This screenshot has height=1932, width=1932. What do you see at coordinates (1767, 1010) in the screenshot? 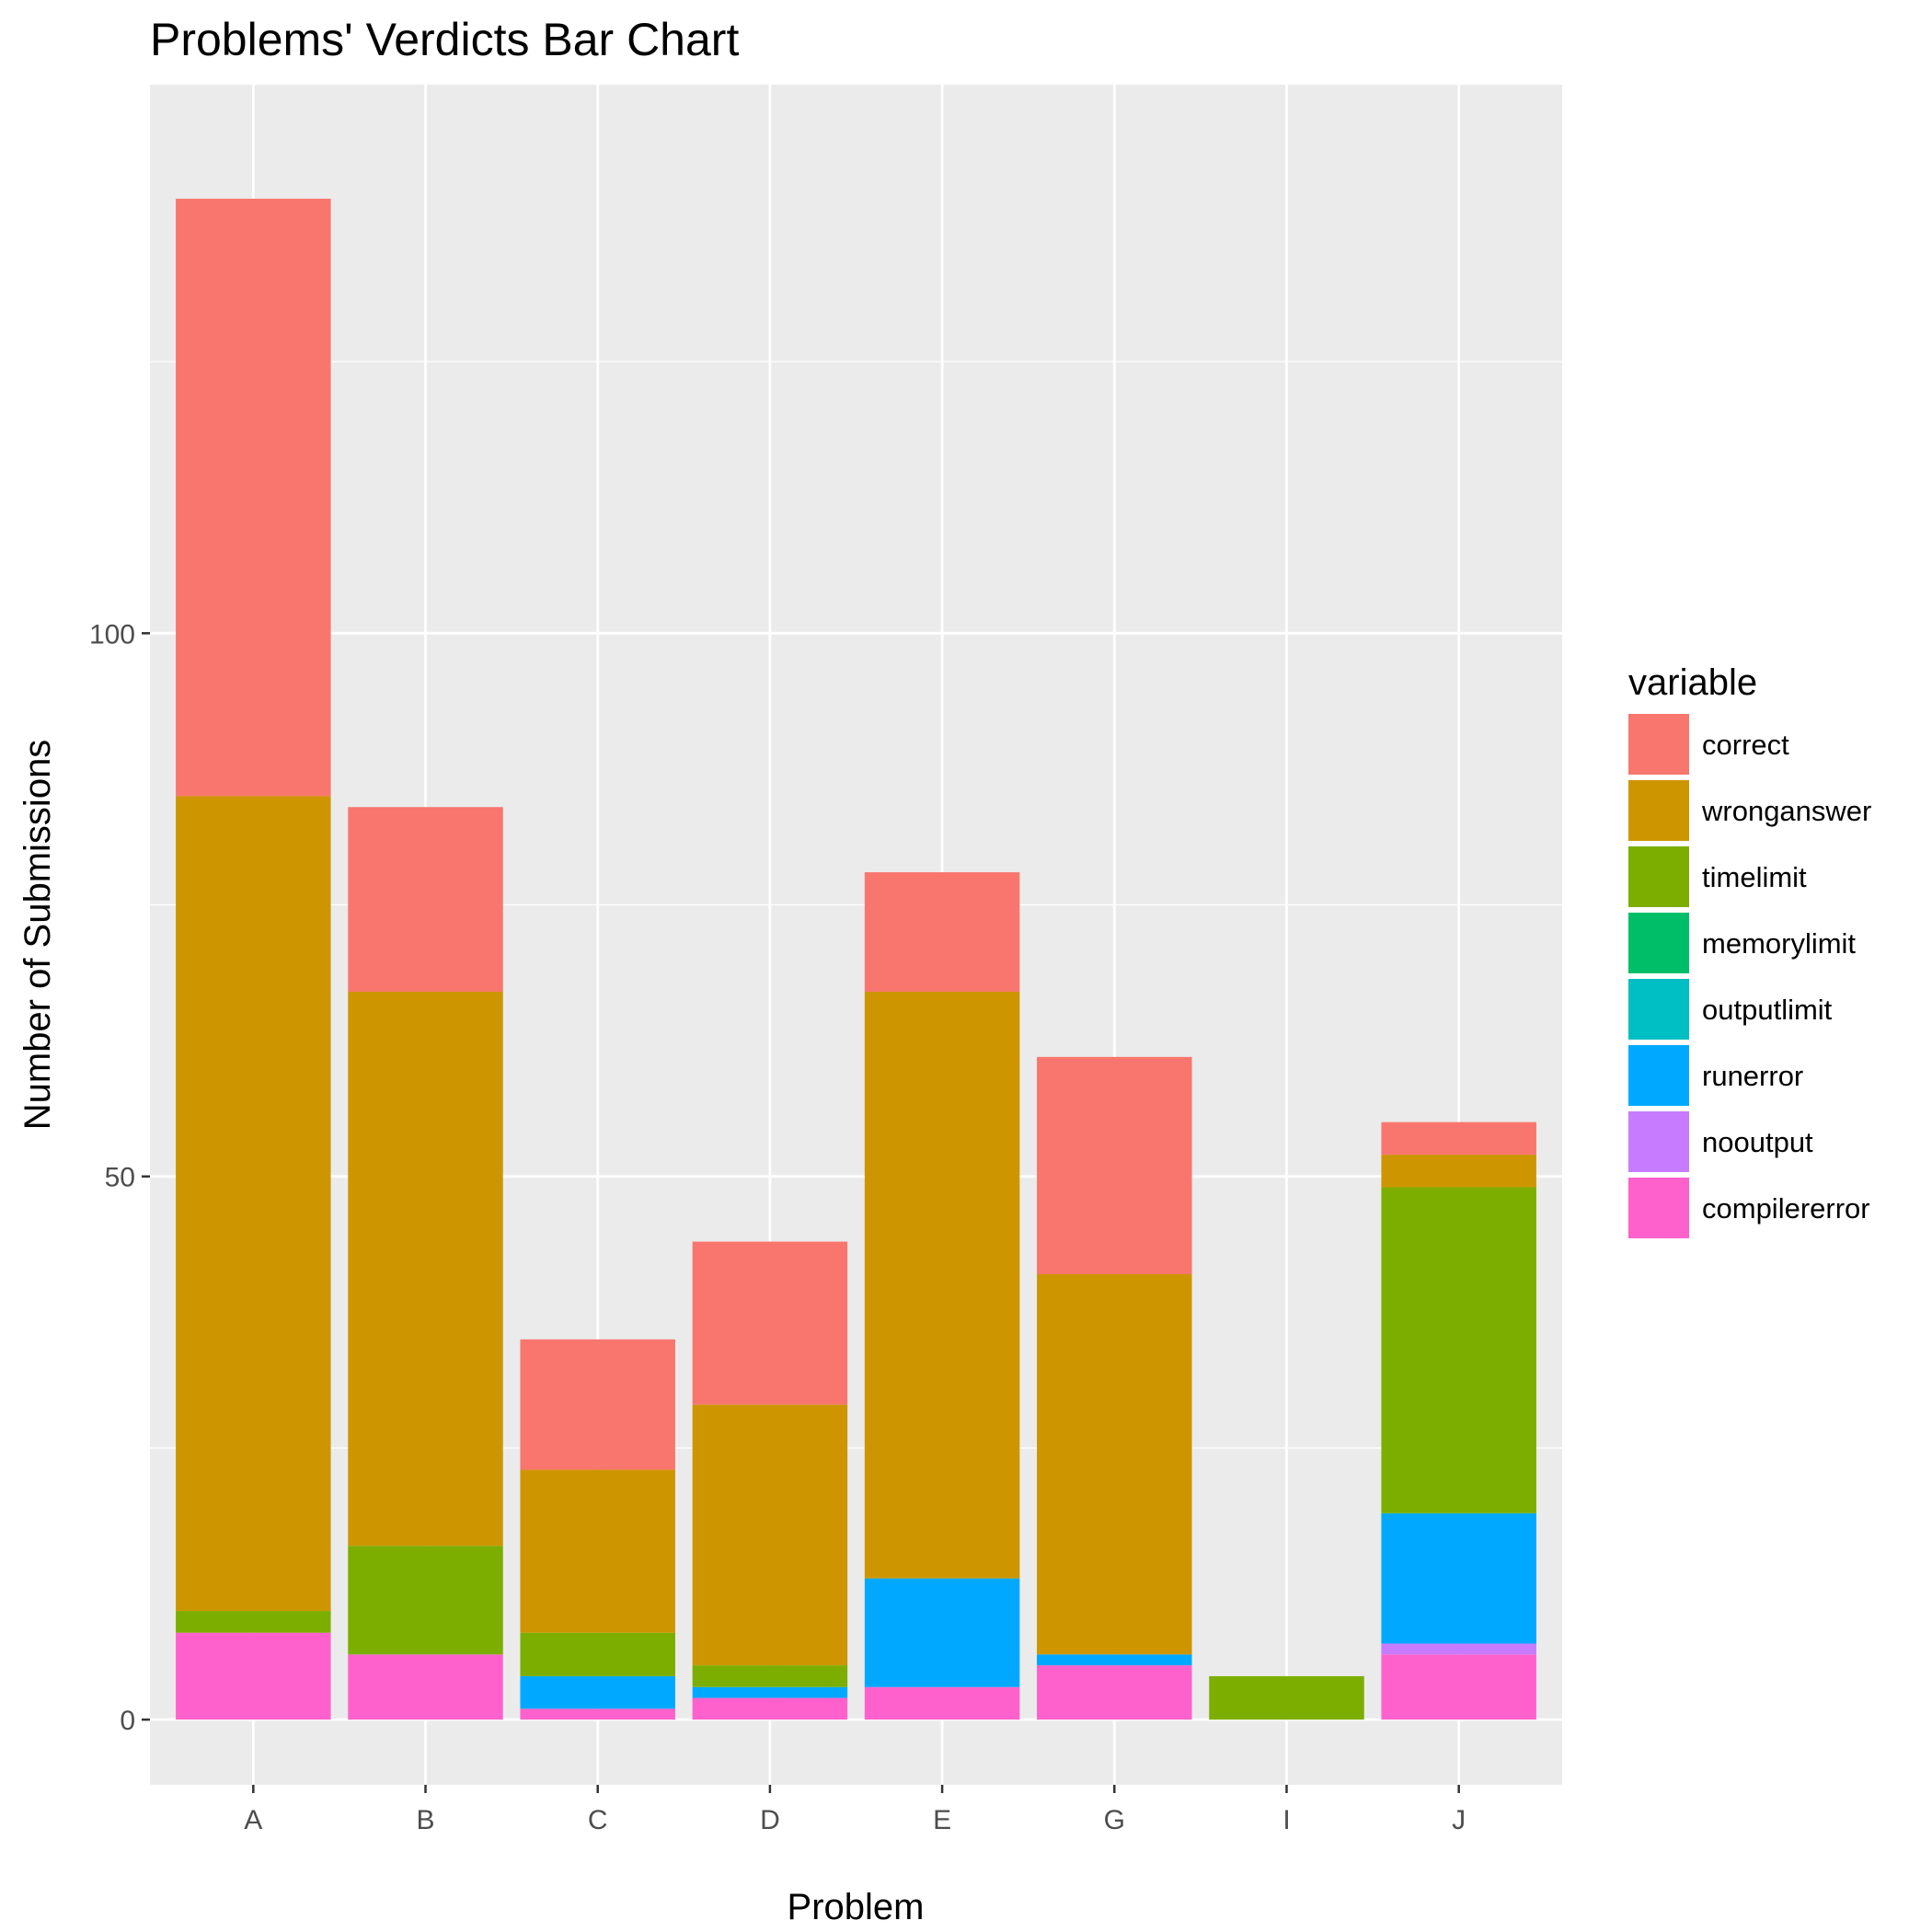
I see `legend-label-outputlimit: outputlimit` at bounding box center [1767, 1010].